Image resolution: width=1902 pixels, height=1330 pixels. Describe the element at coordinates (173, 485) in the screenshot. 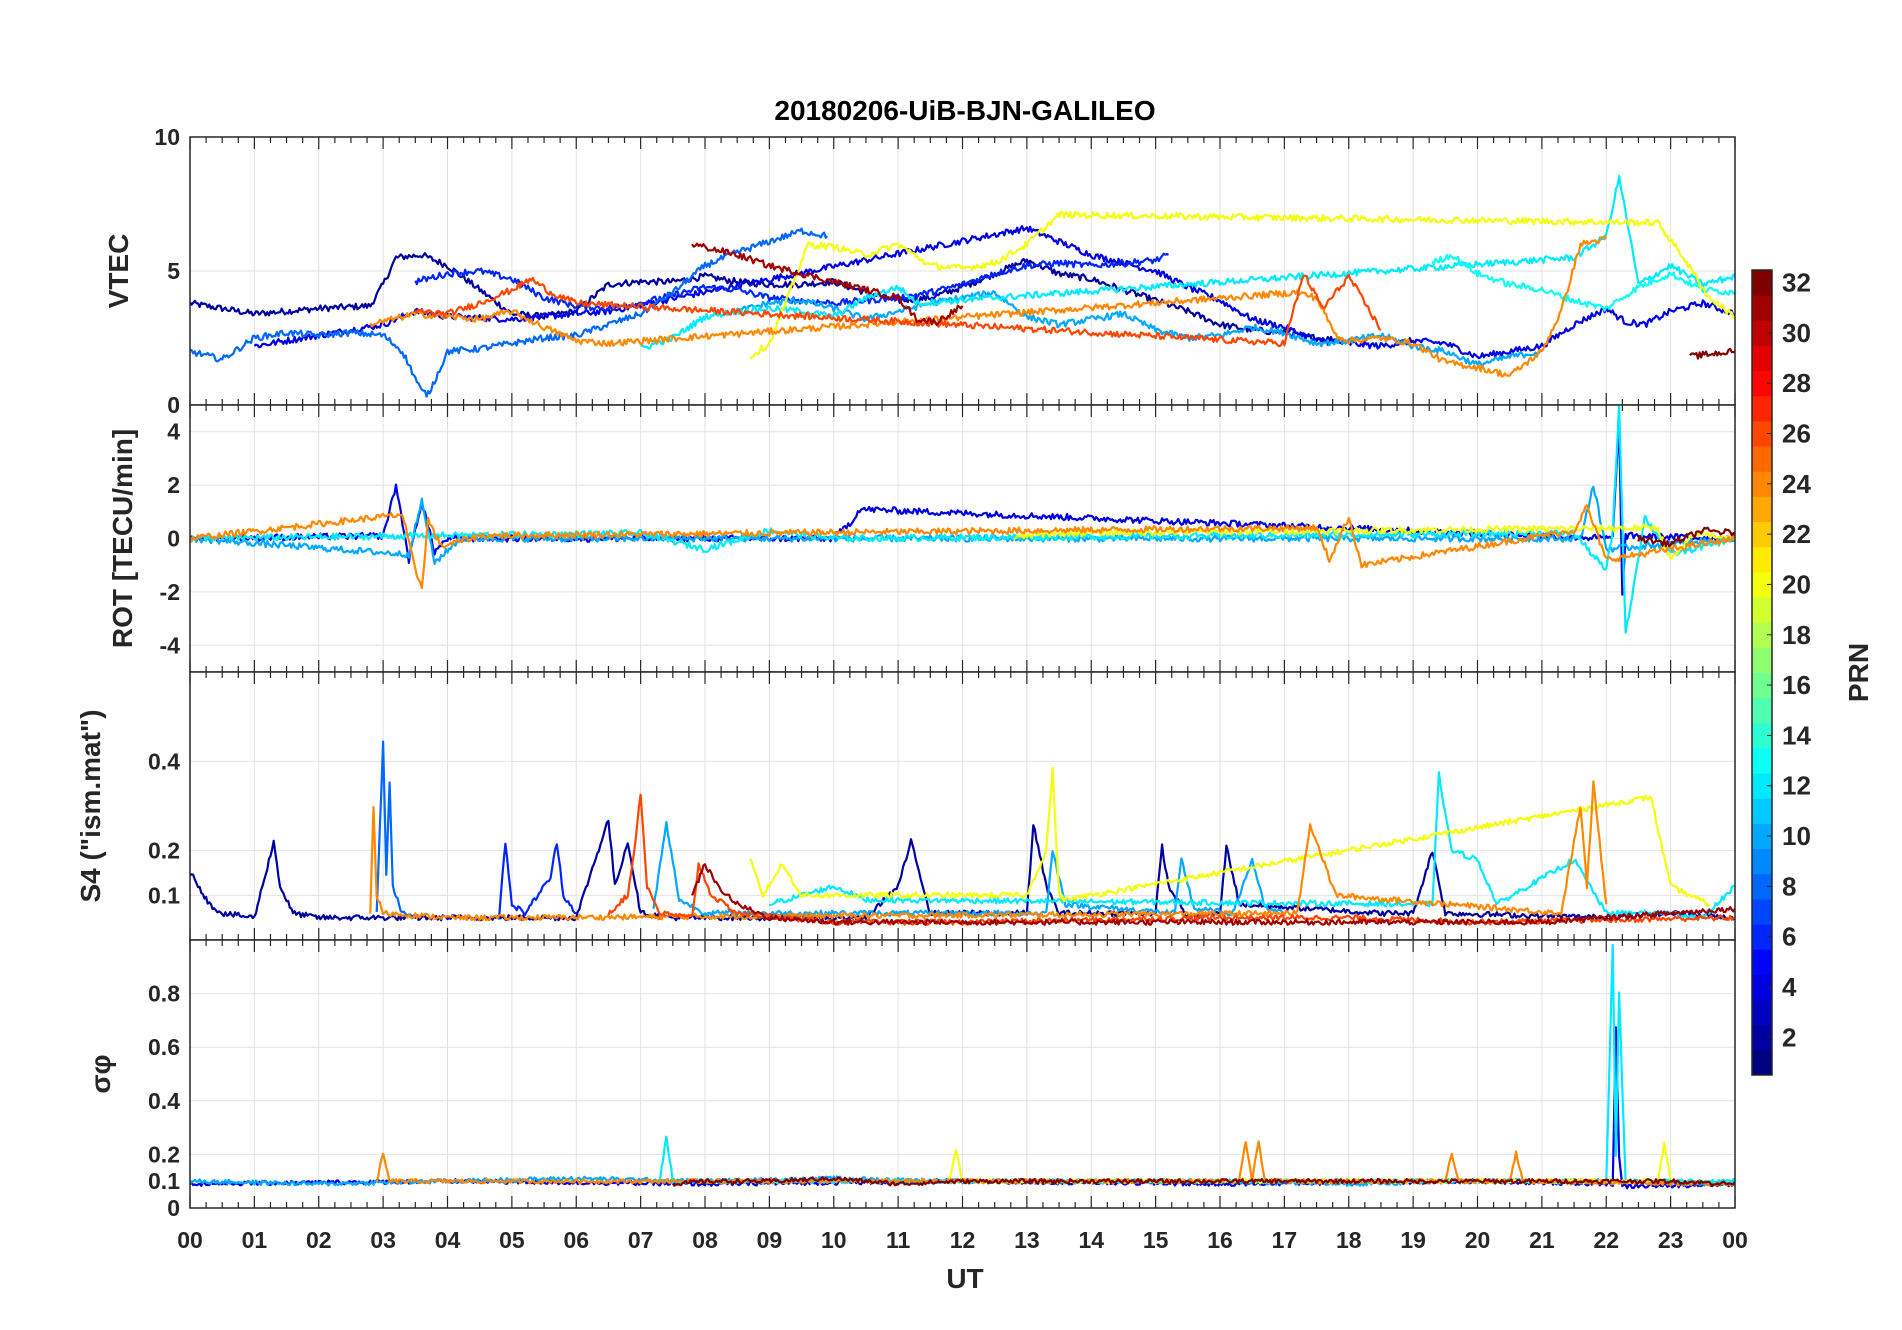

I see `y-tick-label: 2` at that location.